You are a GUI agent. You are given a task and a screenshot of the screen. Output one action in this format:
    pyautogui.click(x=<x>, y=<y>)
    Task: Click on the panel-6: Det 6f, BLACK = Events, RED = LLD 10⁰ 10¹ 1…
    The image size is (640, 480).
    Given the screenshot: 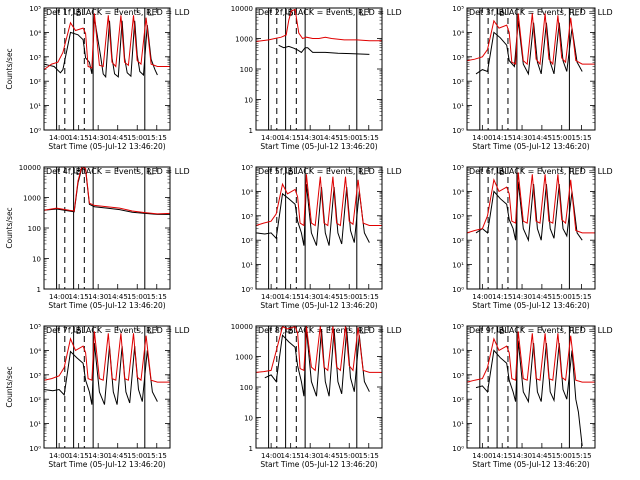 What is the action you would take?
    pyautogui.click(x=532, y=237)
    